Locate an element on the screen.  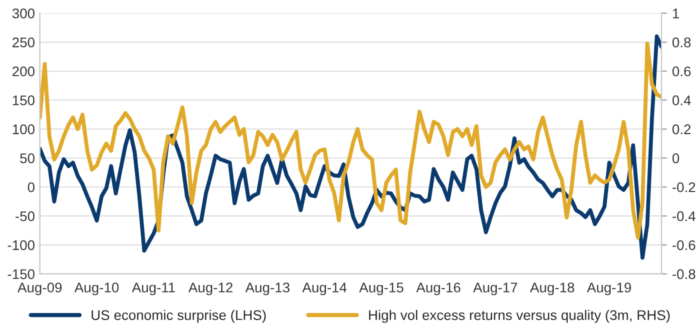
y2-tick-label: 1 is located at coordinates (675, 13).